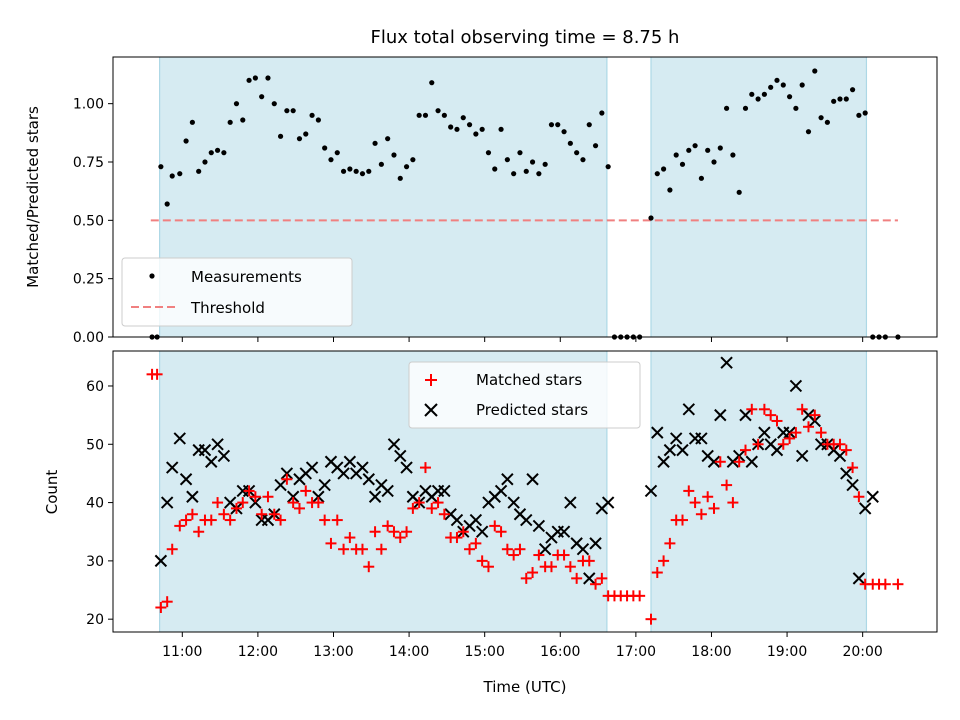  What do you see at coordinates (237, 292) in the screenshot?
I see `top-legend: Measurements Threshold` at bounding box center [237, 292].